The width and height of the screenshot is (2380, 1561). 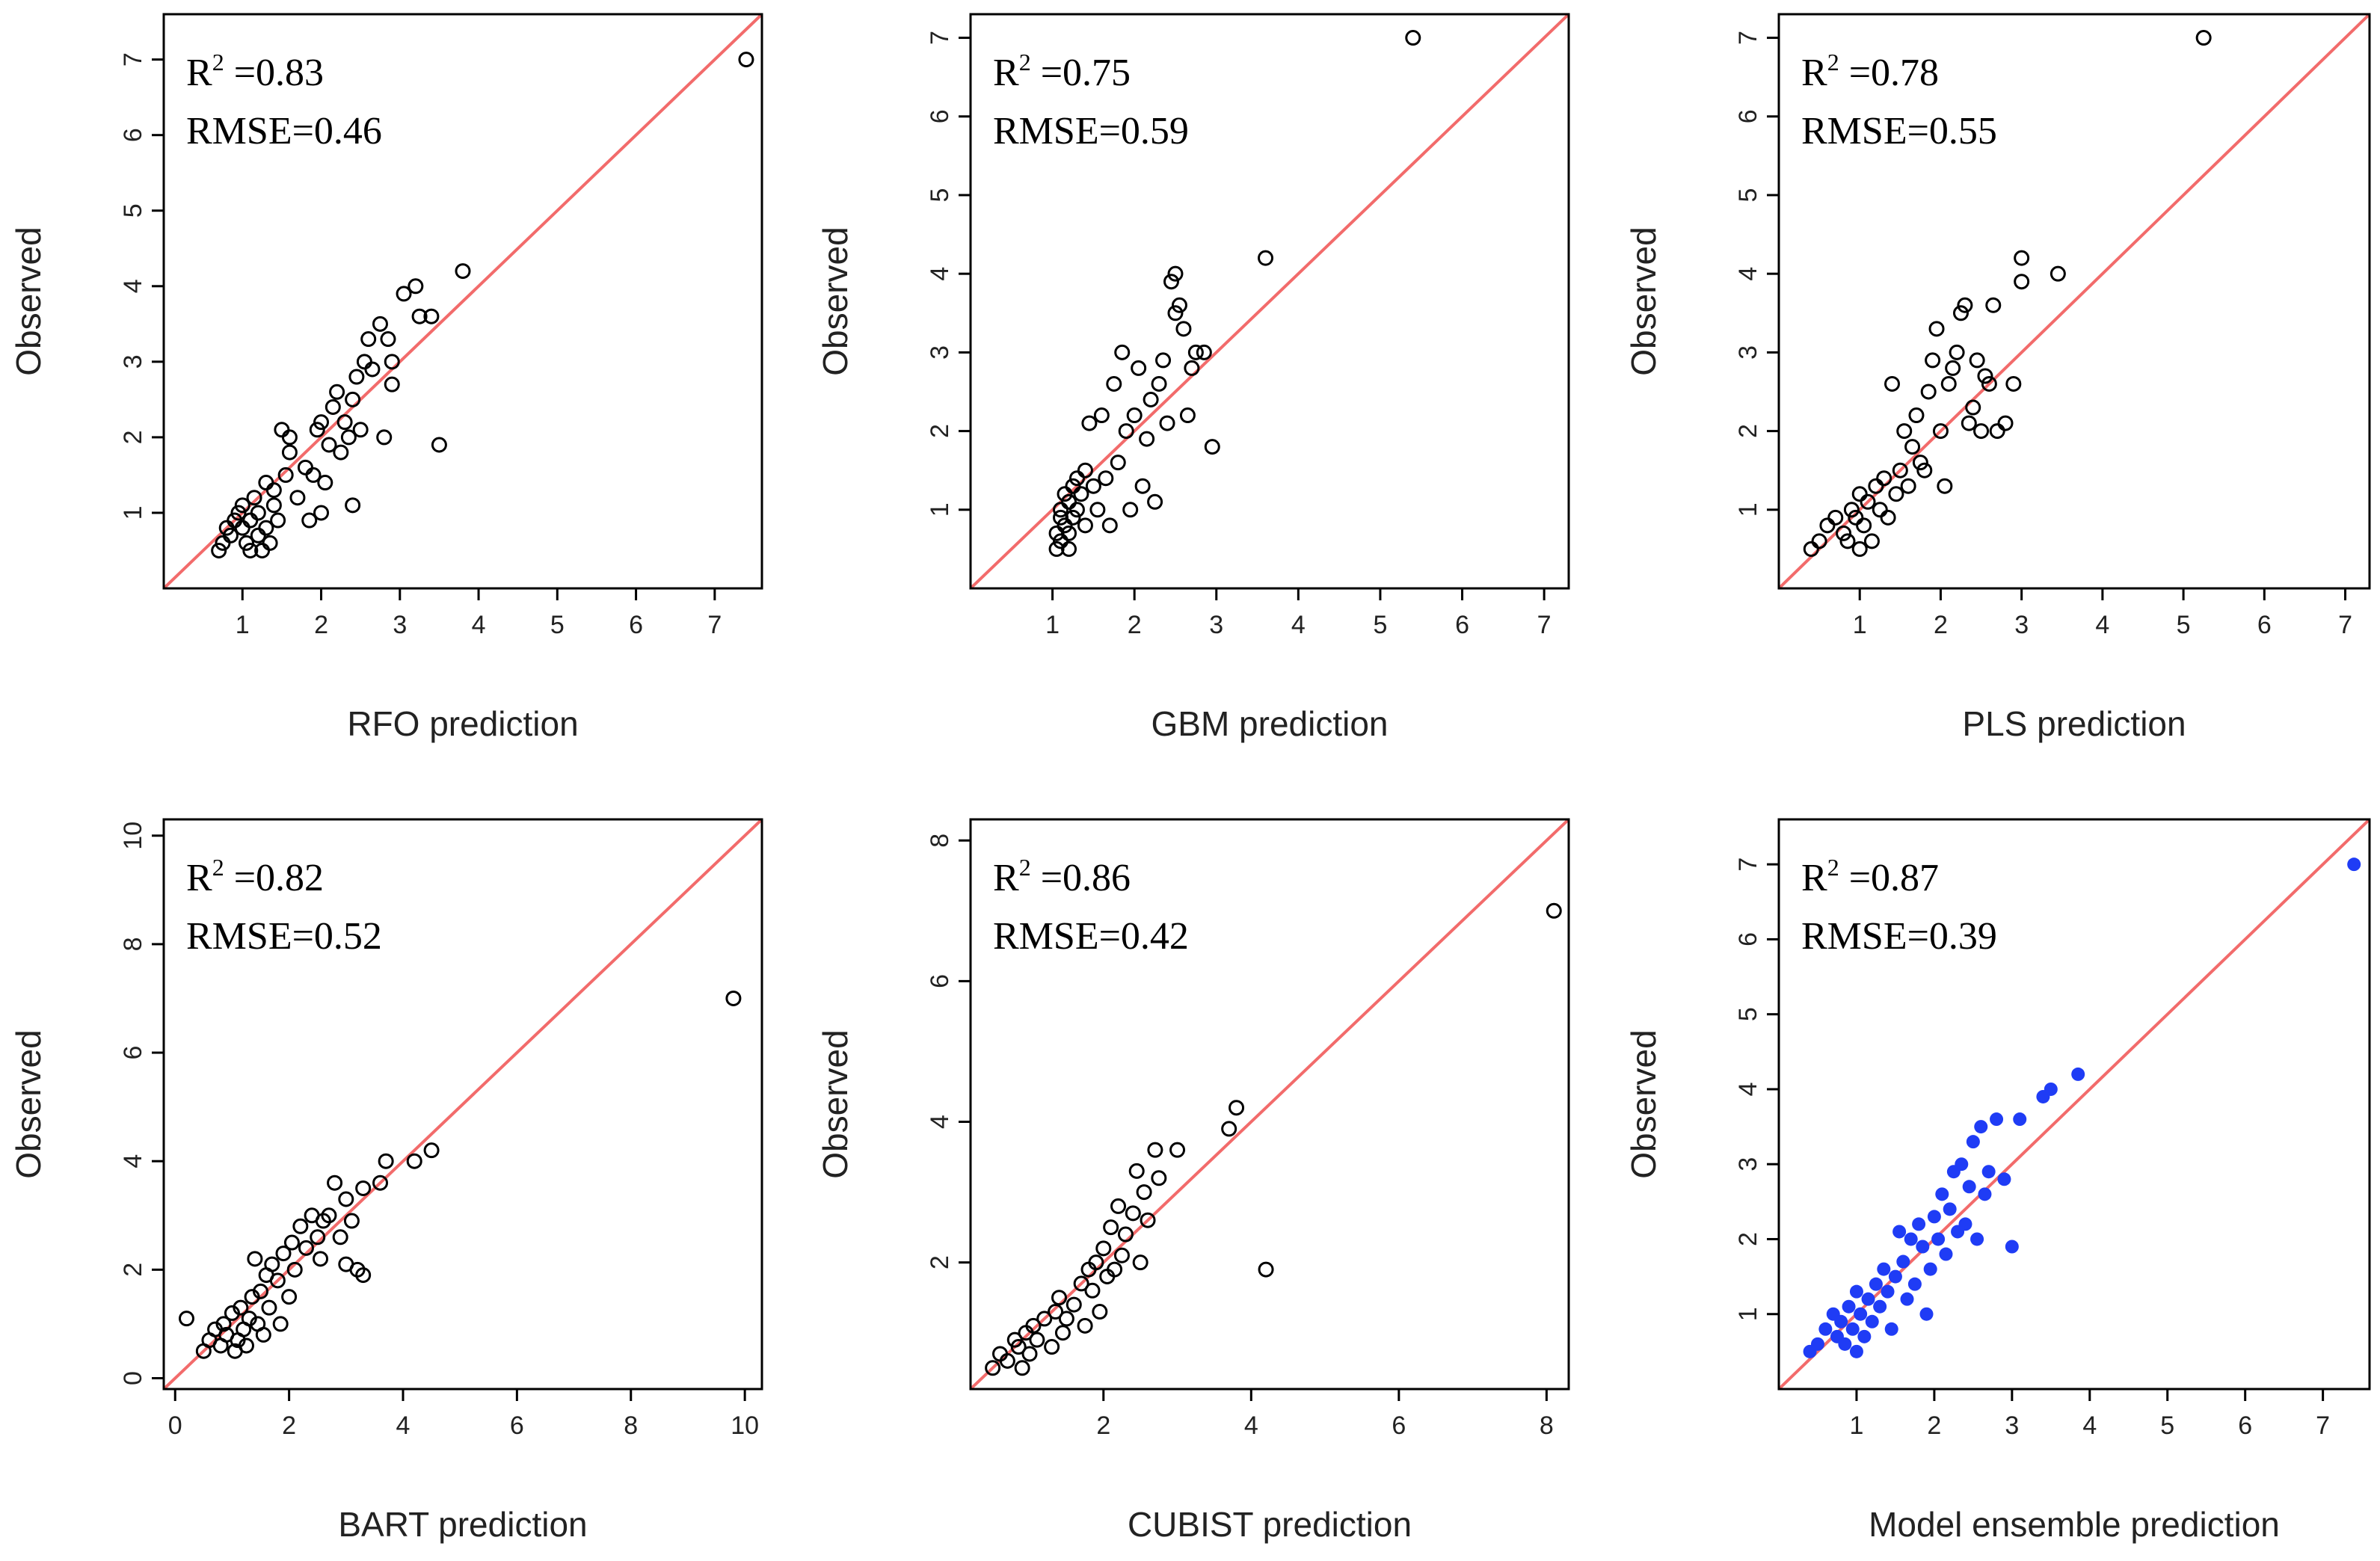 I want to click on y-tick-label: 6, so click(x=133, y=1053).